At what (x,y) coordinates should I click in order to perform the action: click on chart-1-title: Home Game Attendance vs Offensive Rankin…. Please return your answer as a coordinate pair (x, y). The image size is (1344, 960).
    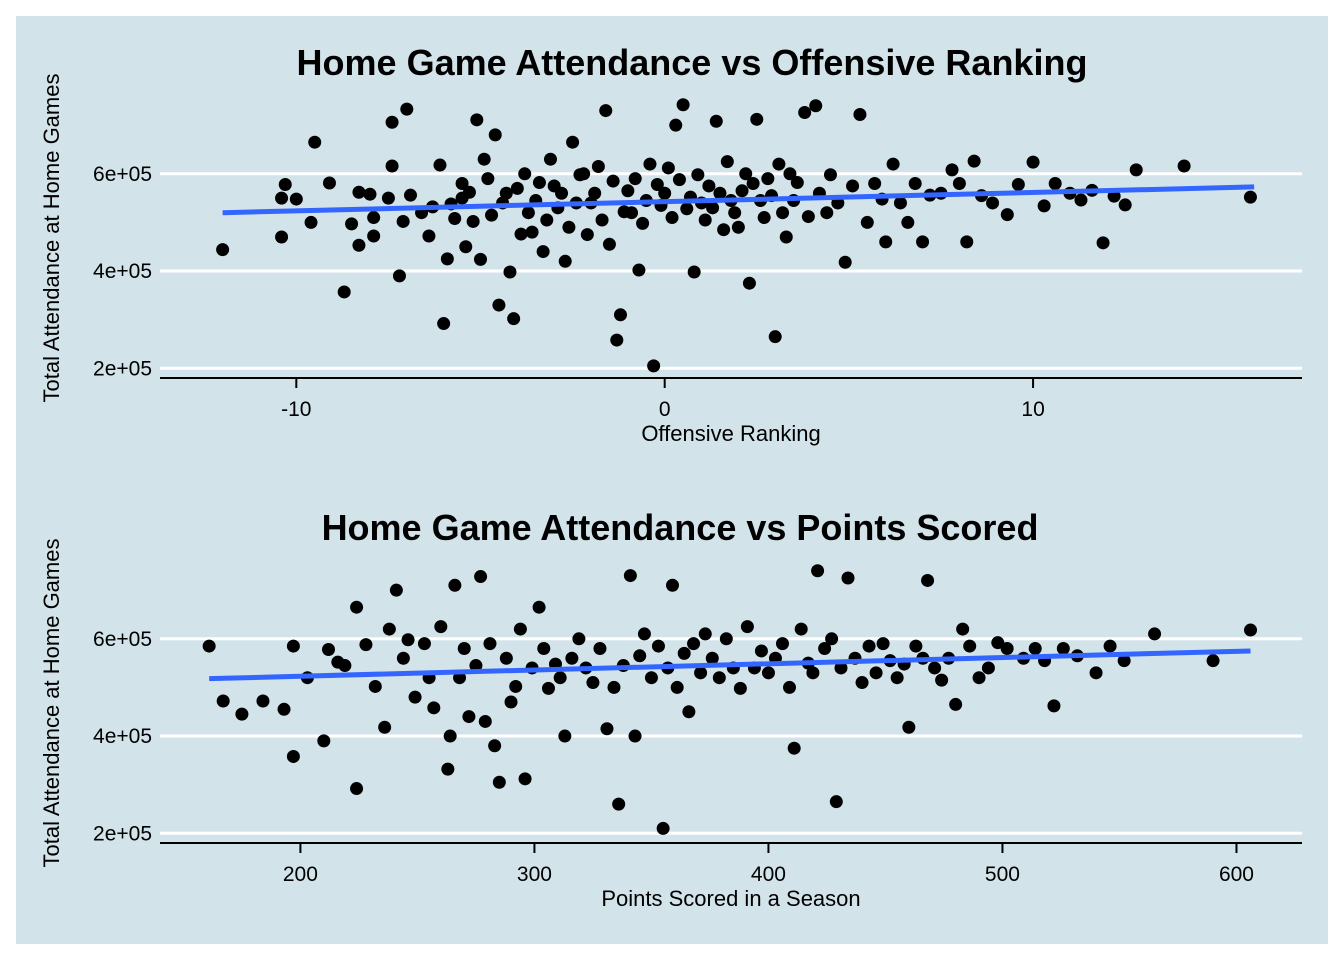
    Looking at the image, I should click on (692, 62).